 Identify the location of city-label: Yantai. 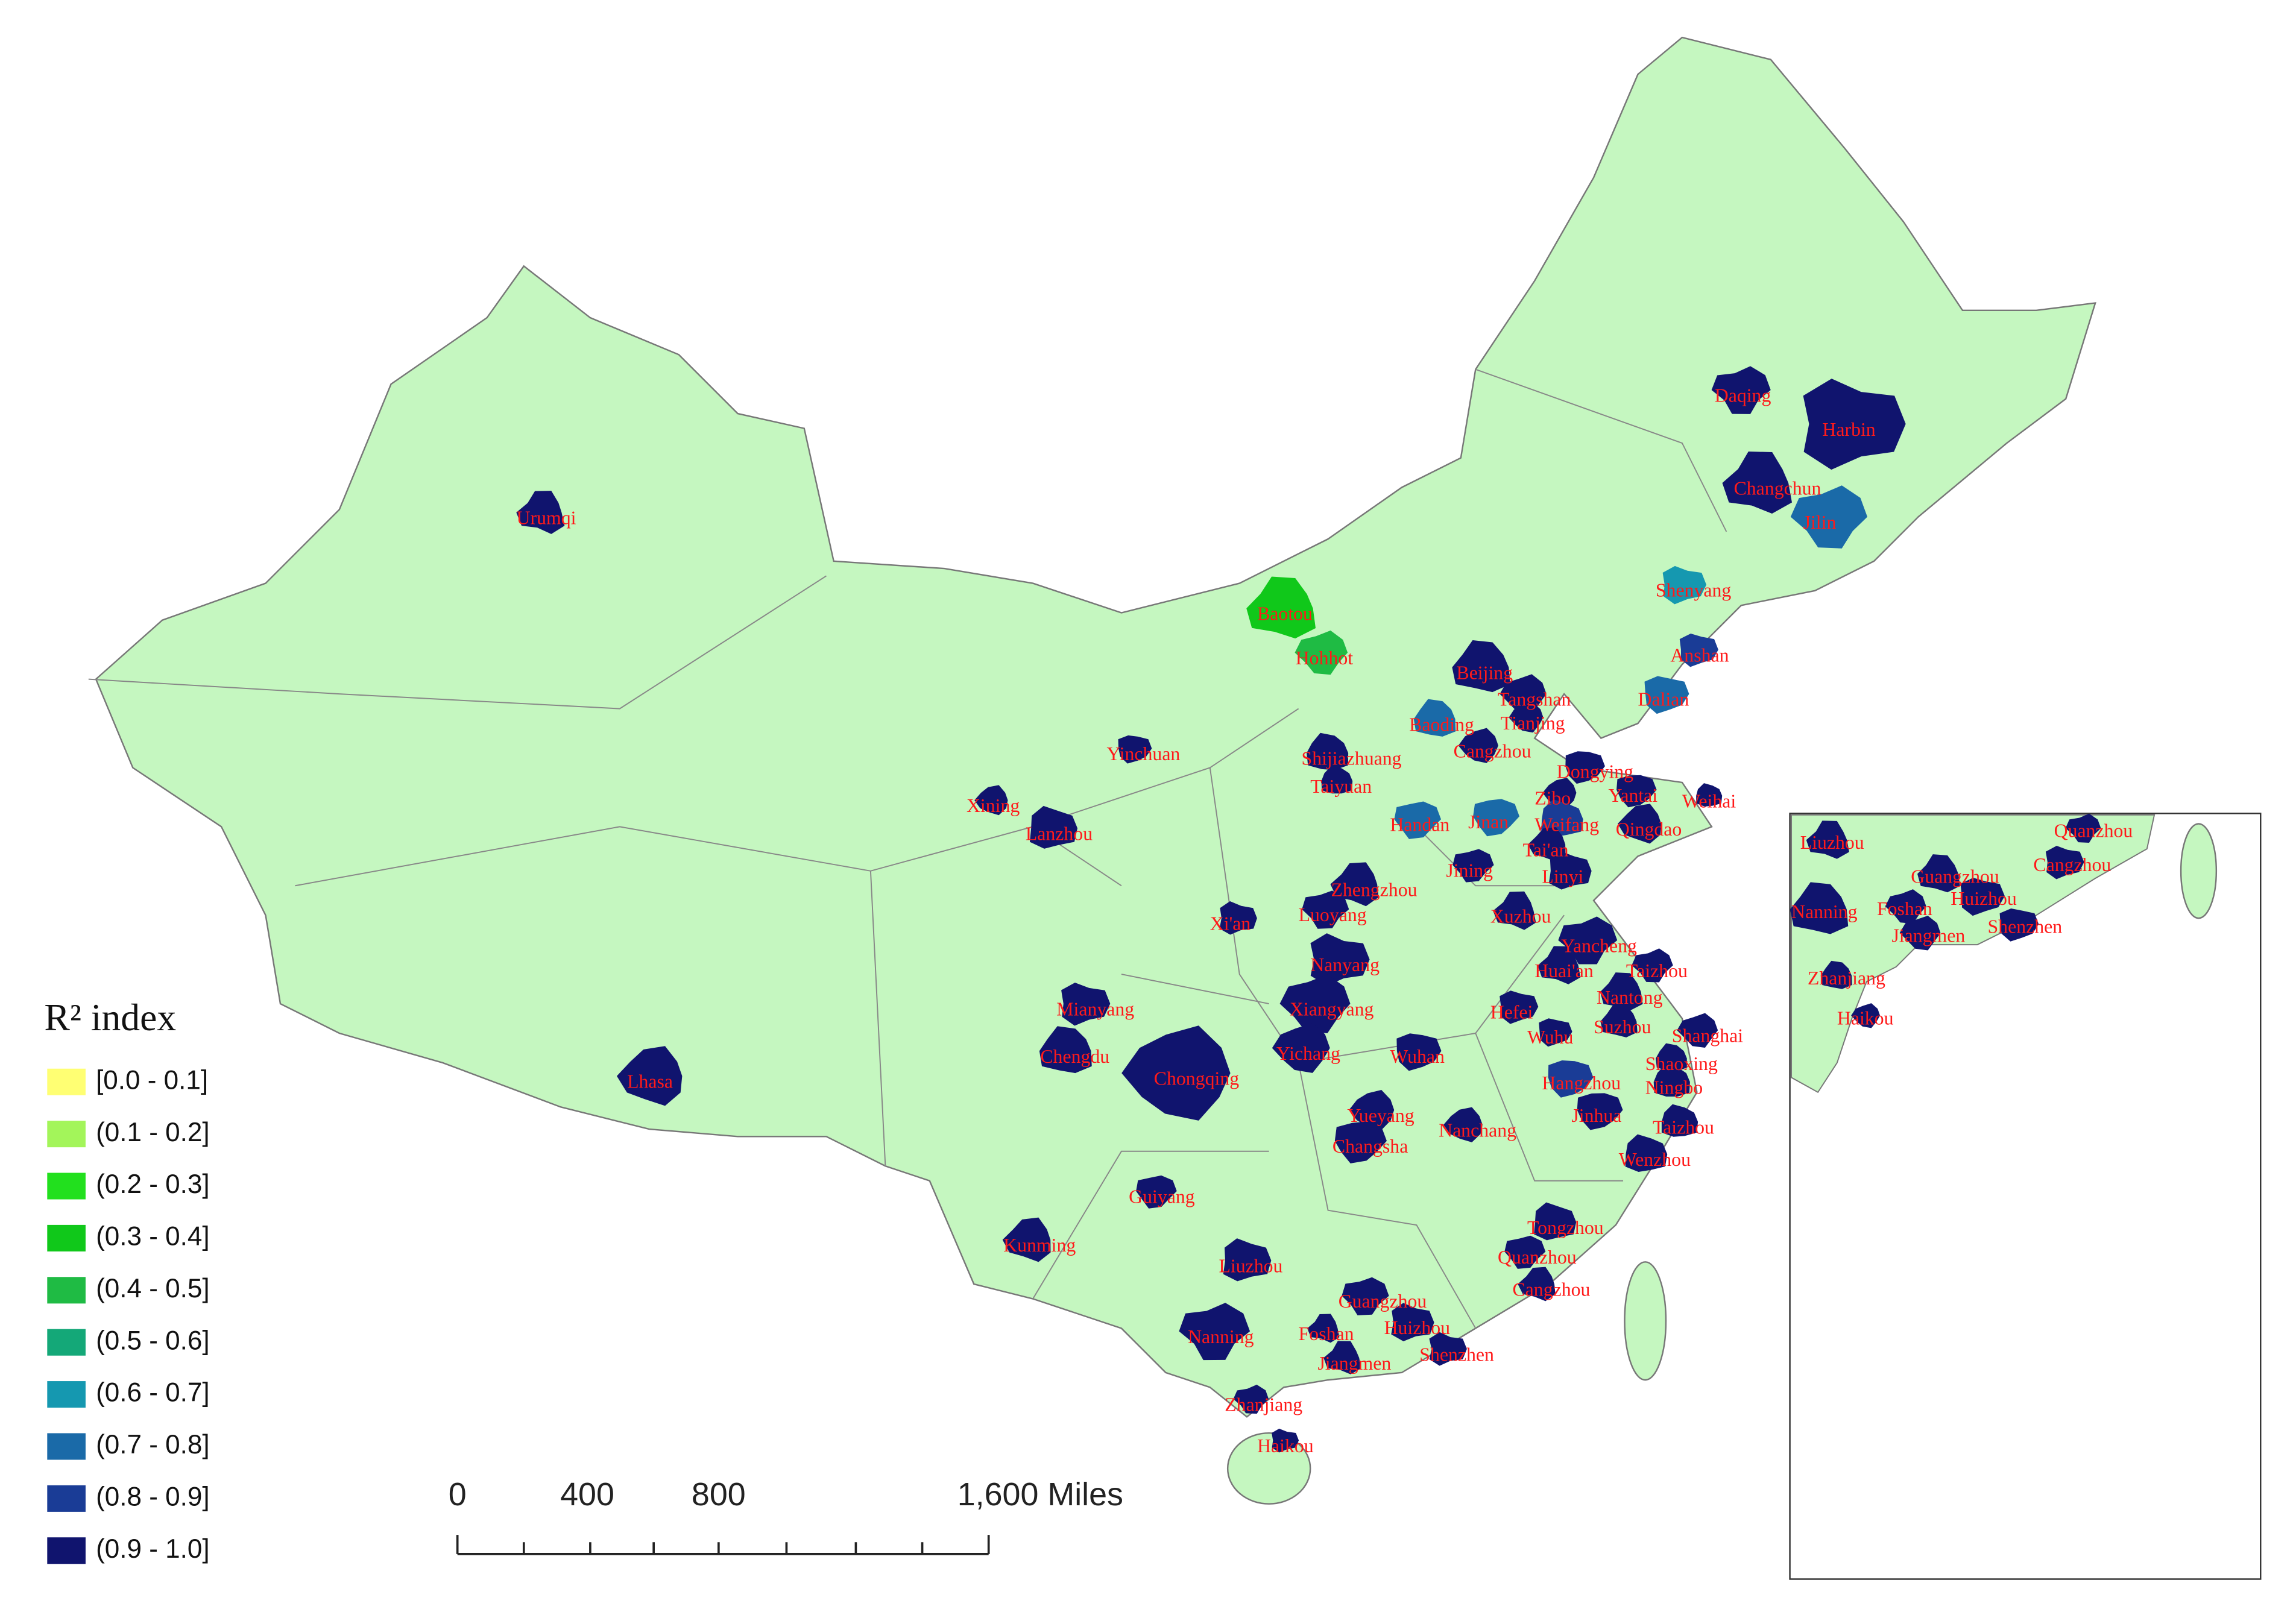
(1633, 795).